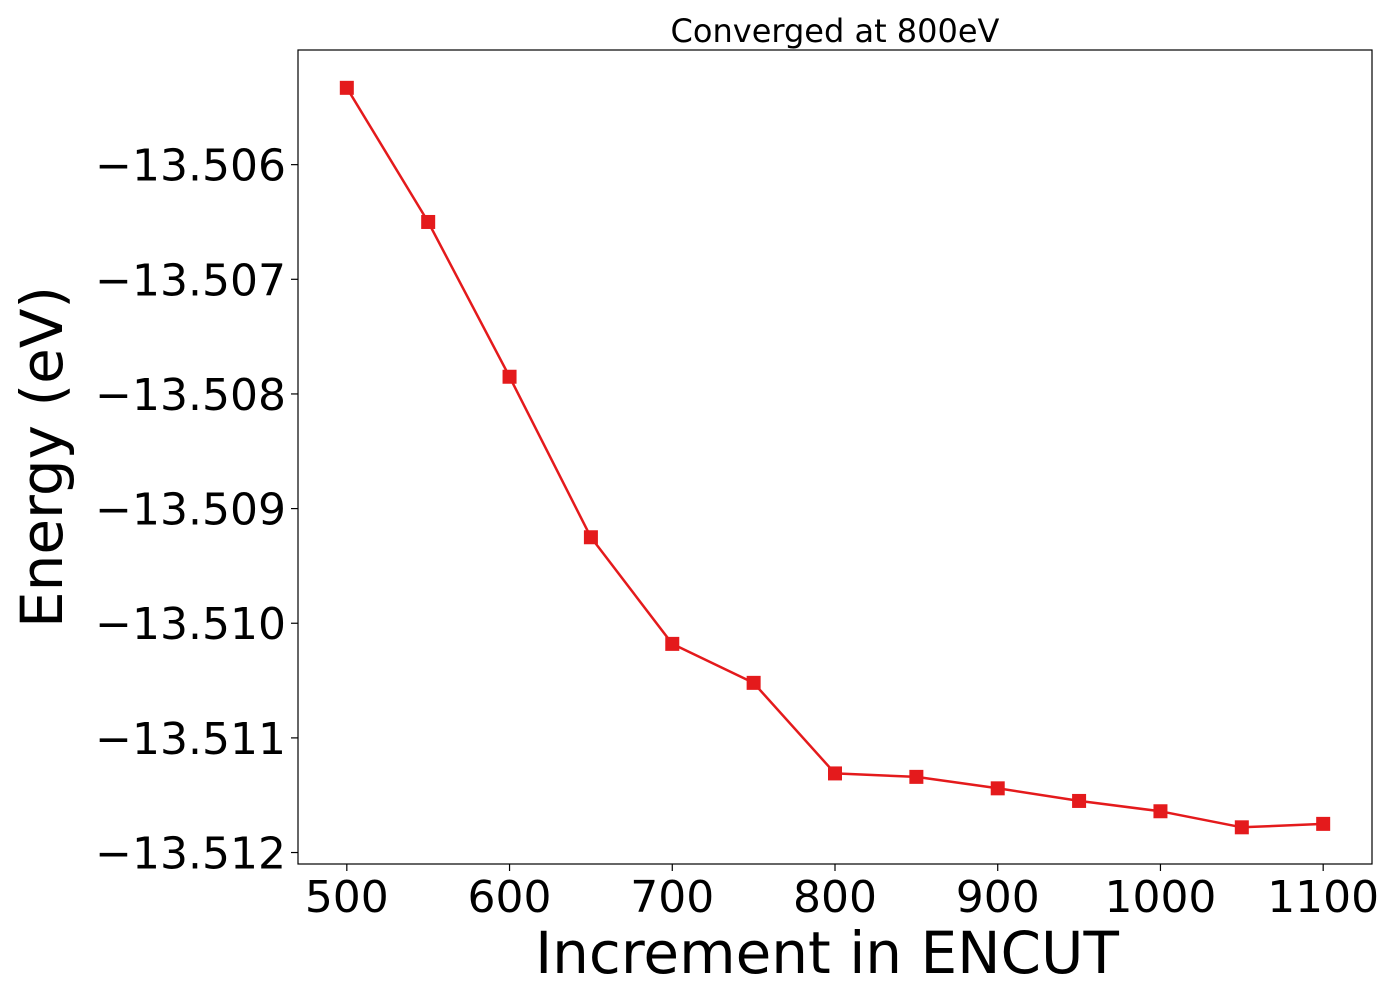 This screenshot has width=1400, height=1004. What do you see at coordinates (190, 510) in the screenshot?
I see `y-tick-label: −13.509` at bounding box center [190, 510].